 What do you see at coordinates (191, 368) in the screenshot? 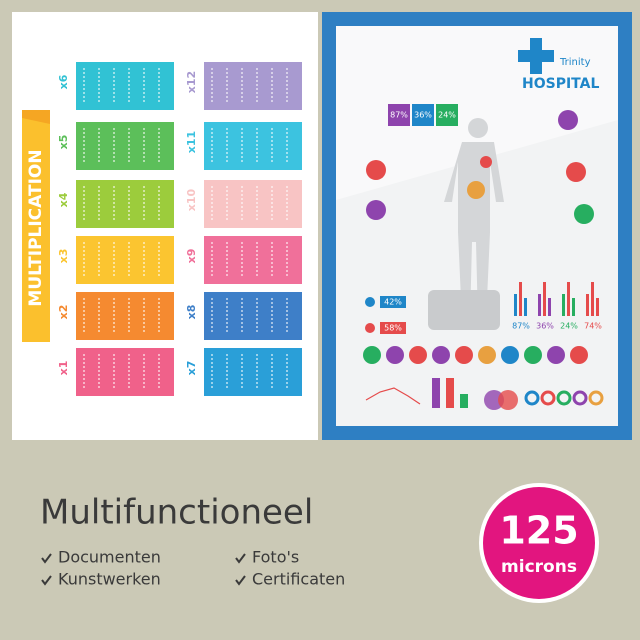
I see `table-label: x7` at bounding box center [191, 368].